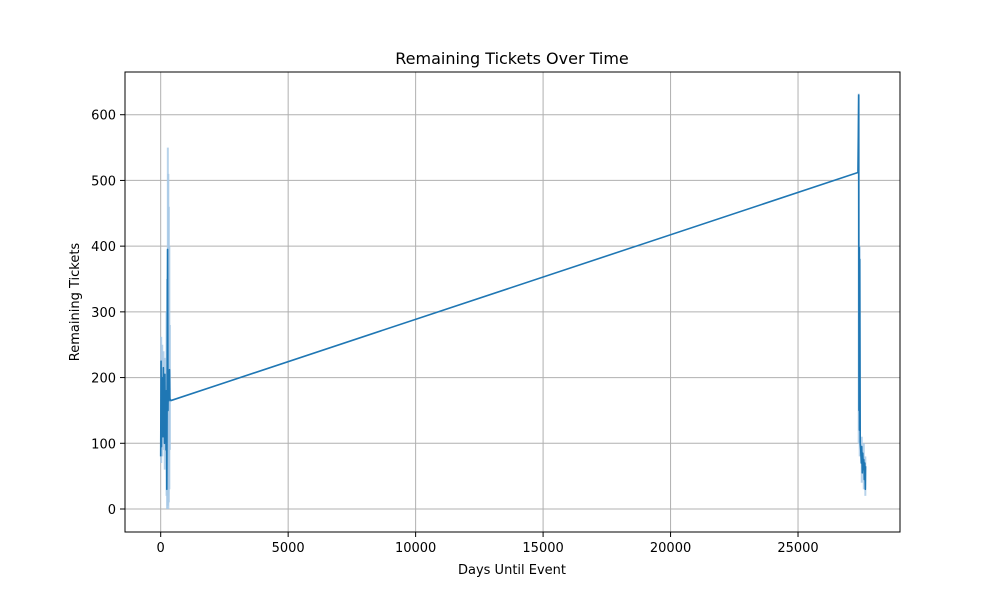 This screenshot has width=1000, height=600. I want to click on y-tick-label: 200, so click(103, 379).